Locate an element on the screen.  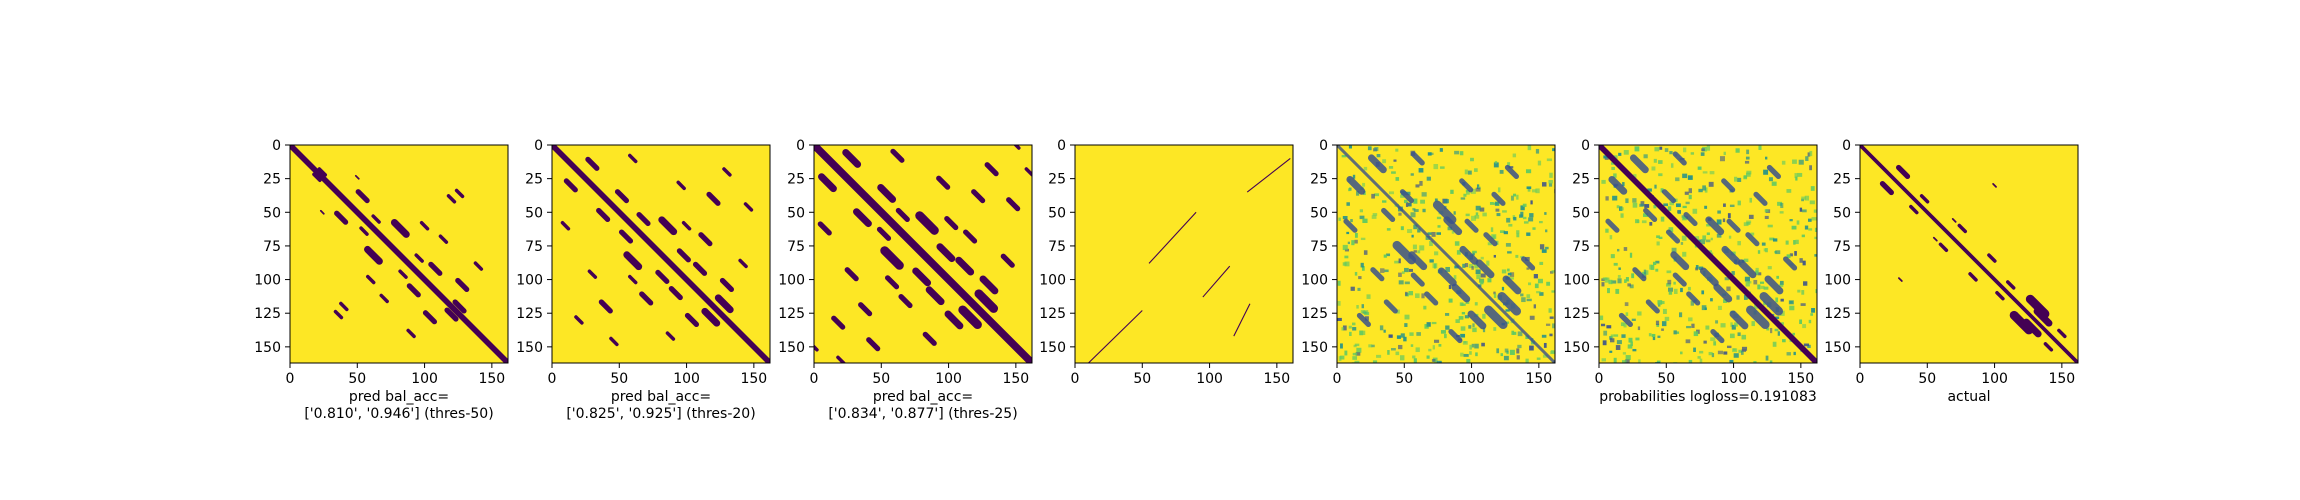
axes-frame is located at coordinates (661, 254).